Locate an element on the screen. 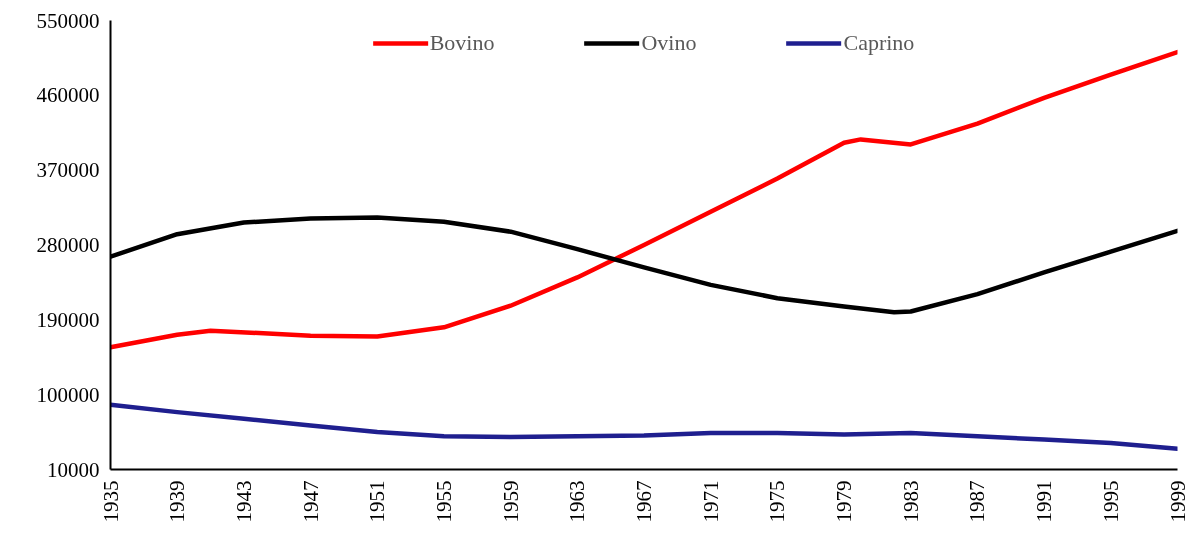 The height and width of the screenshot is (534, 1187). x-tick-label: 1975 is located at coordinates (777, 501).